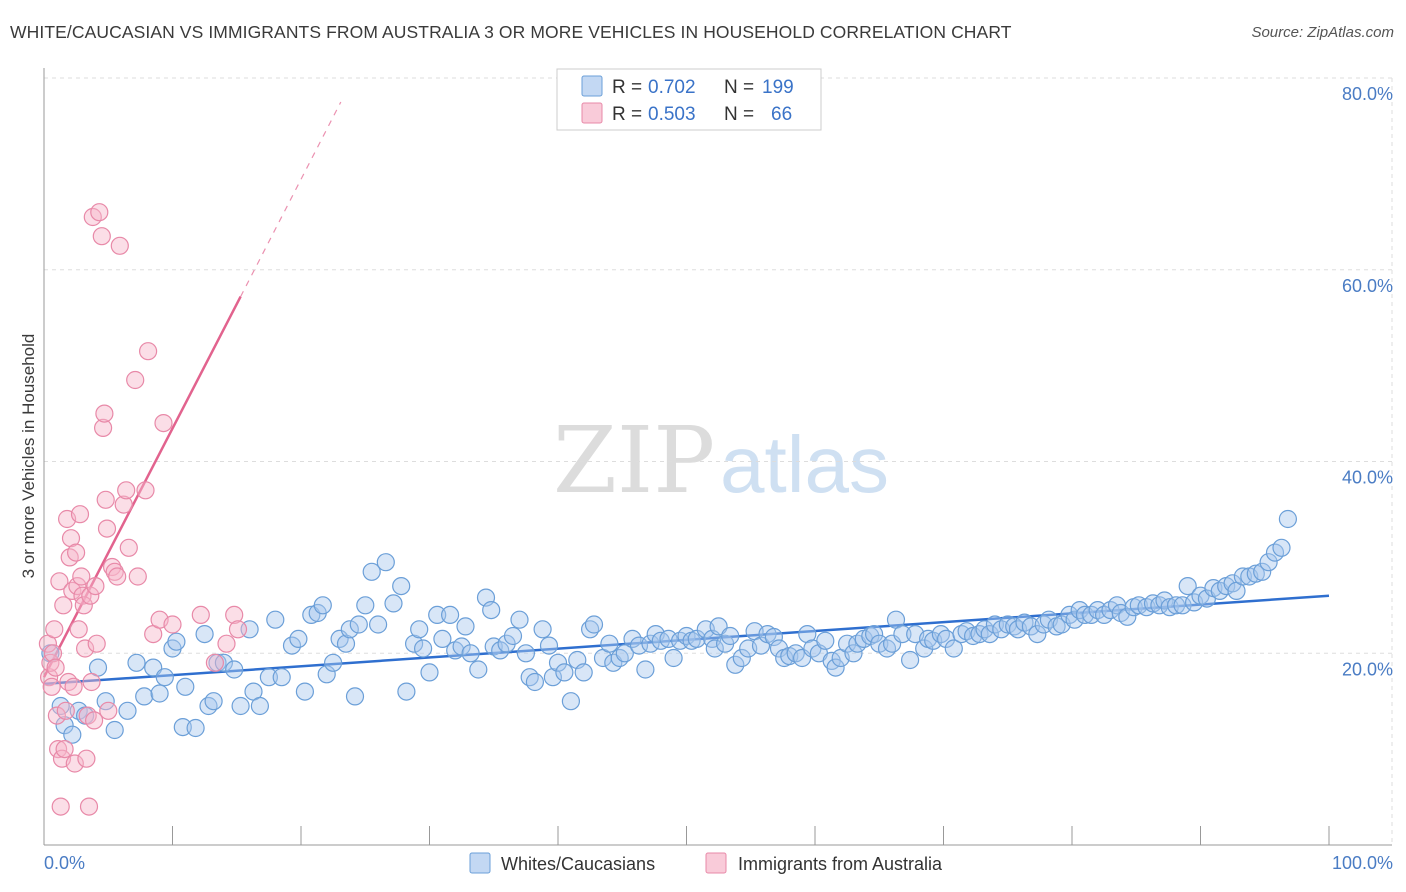 Image resolution: width=1406 pixels, height=892 pixels. I want to click on legend-r-value: 0.503, so click(672, 114).